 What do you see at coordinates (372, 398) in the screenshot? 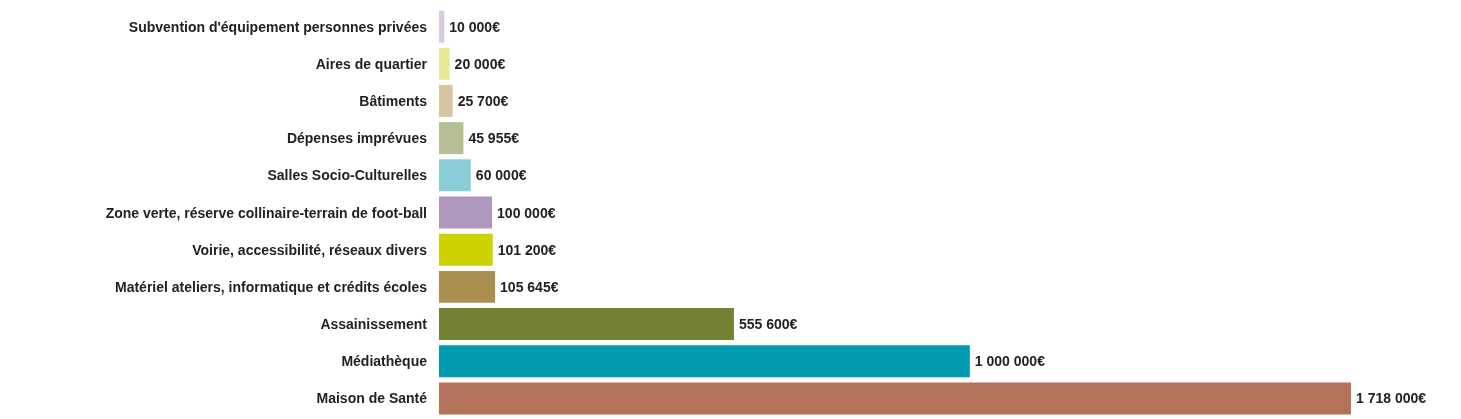
I see `y-tick-label: Maison de Santé` at bounding box center [372, 398].